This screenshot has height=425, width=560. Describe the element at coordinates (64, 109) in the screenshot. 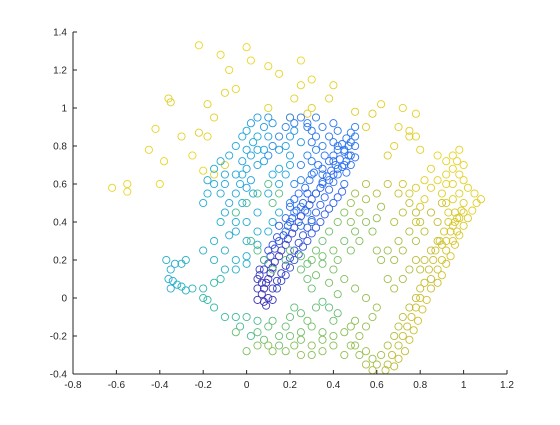

I see `y-tick-label: 1` at that location.